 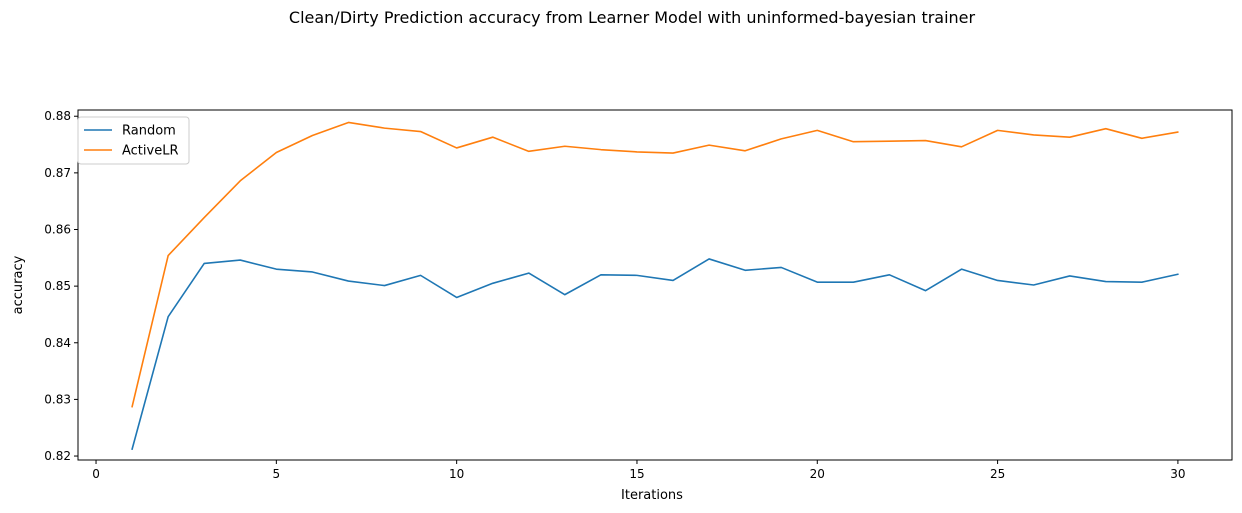 What do you see at coordinates (149, 131) in the screenshot?
I see `legend-label-random: Random` at bounding box center [149, 131].